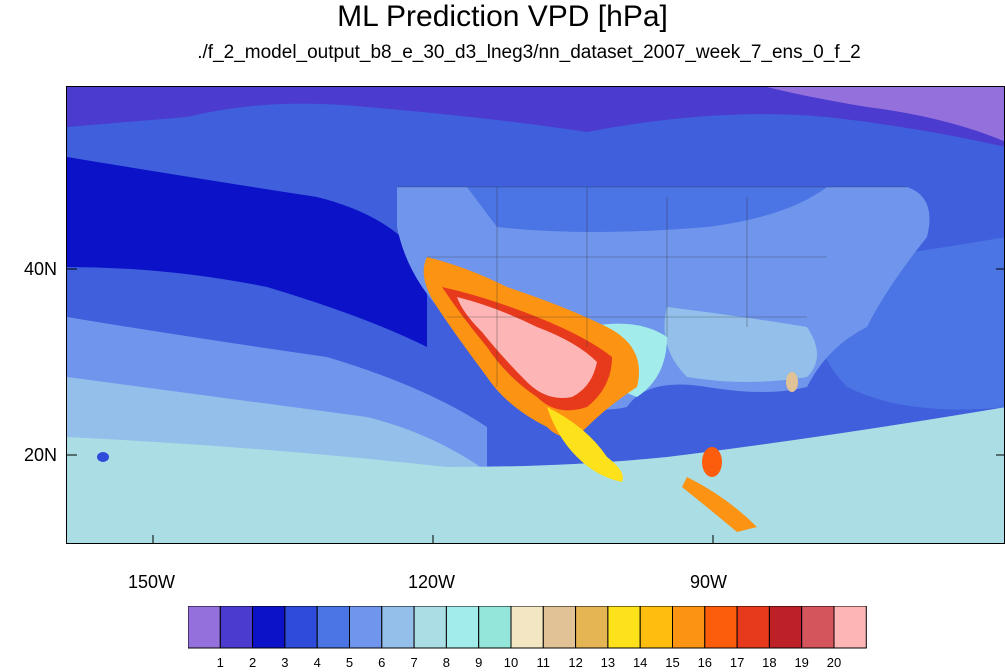  Describe the element at coordinates (769, 662) in the screenshot. I see `colorbar-label: 18` at that location.